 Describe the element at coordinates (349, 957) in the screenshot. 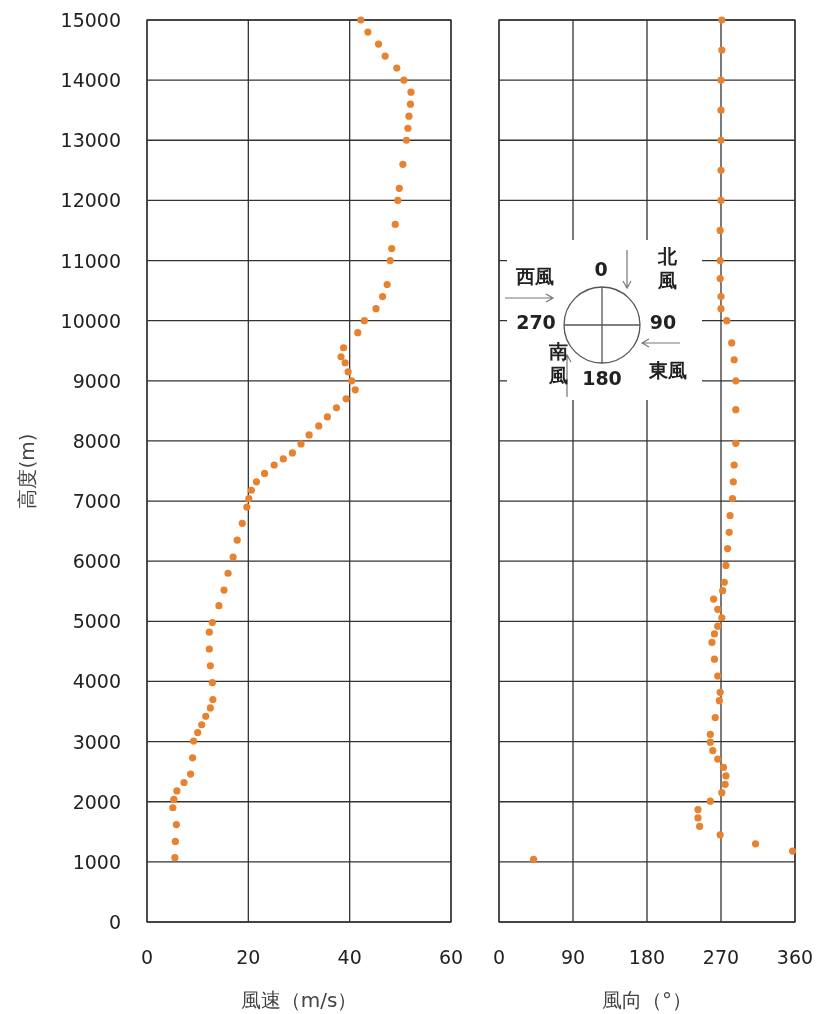

I see `x-tick-label: 40` at that location.